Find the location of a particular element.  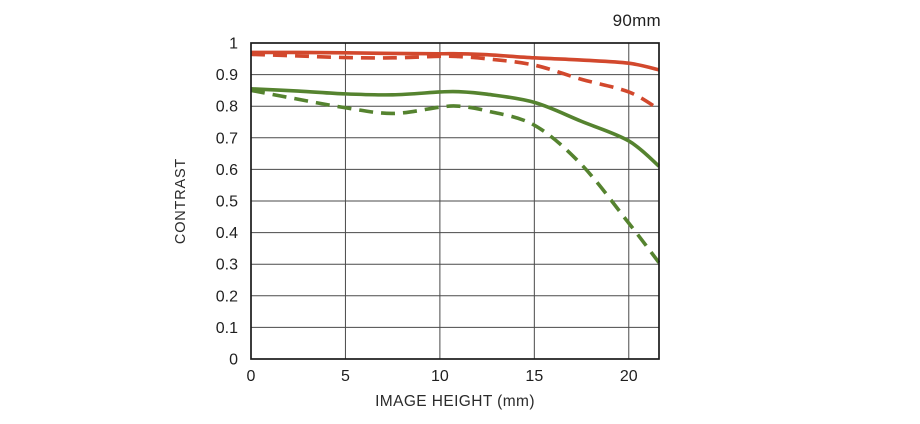

y-tick-label: 0.5 is located at coordinates (227, 202).